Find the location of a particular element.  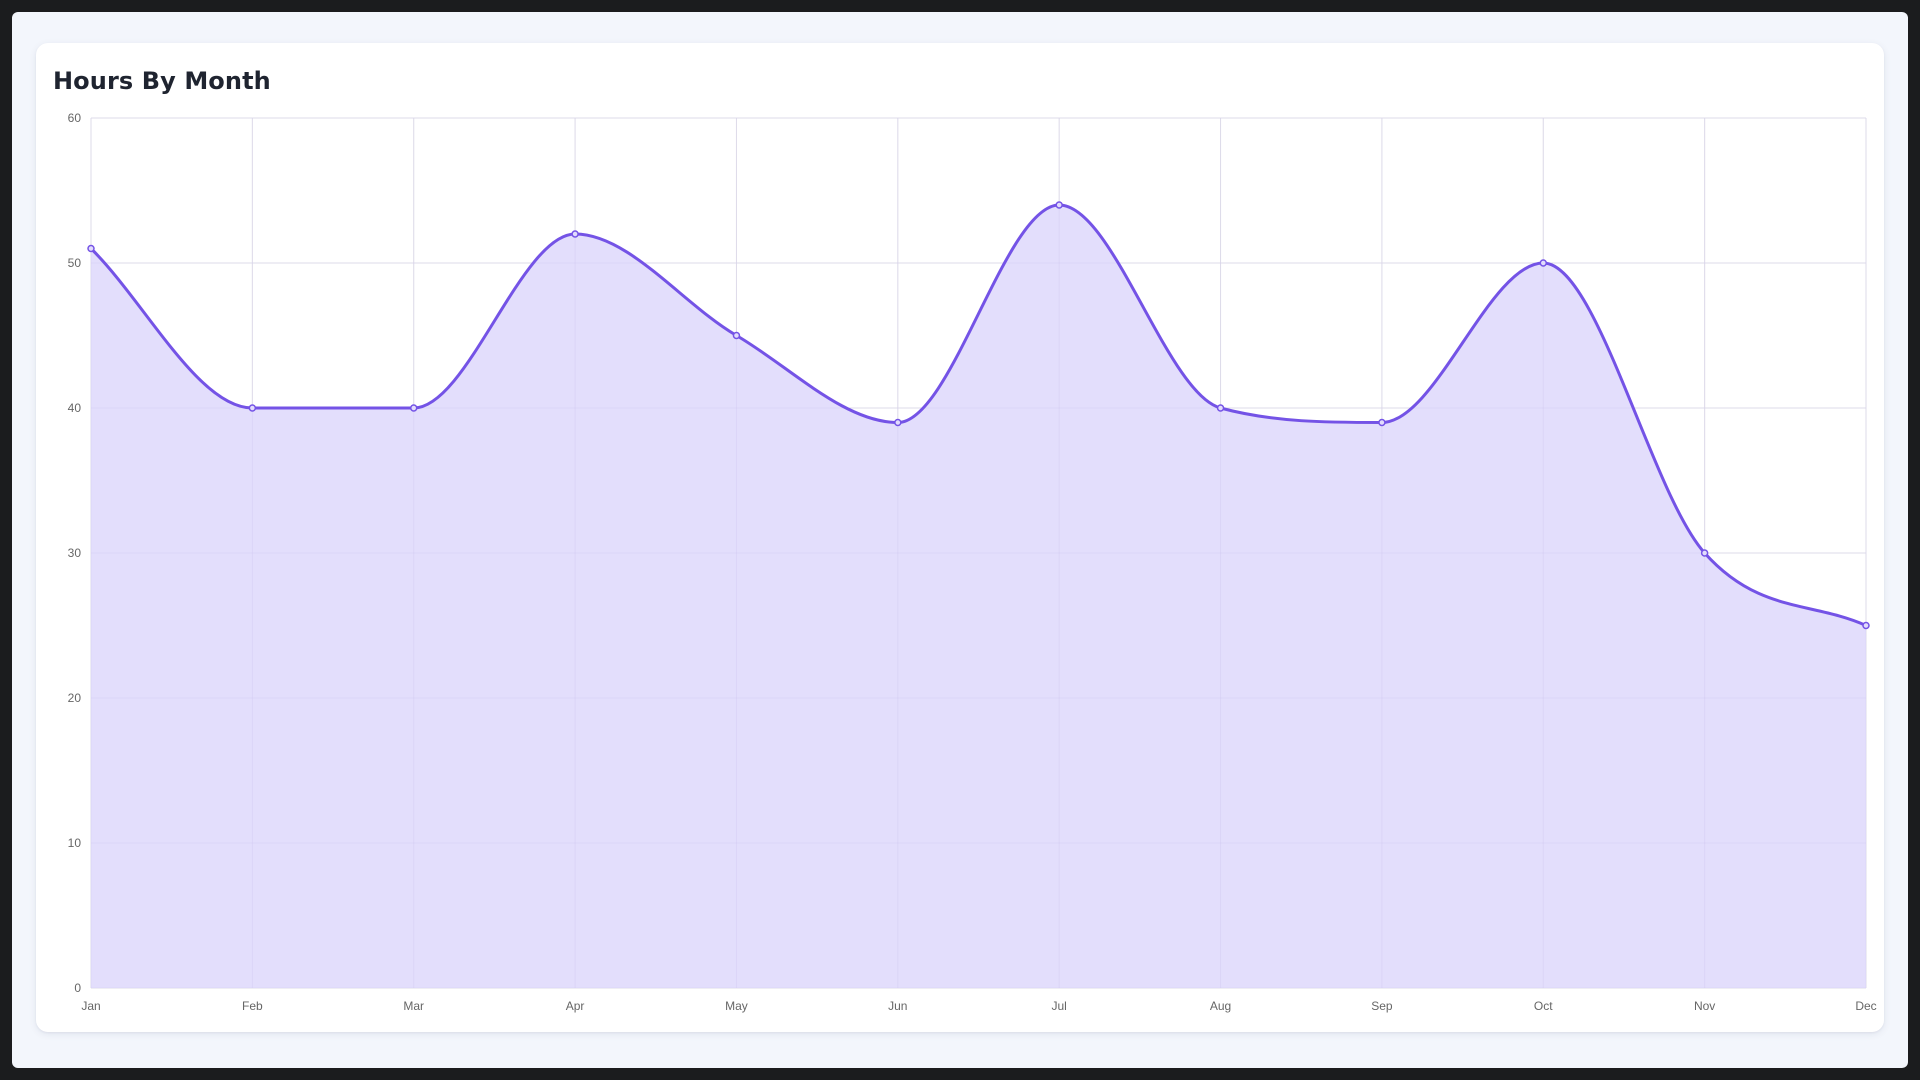

y-tick-label: 40 is located at coordinates (75, 408).